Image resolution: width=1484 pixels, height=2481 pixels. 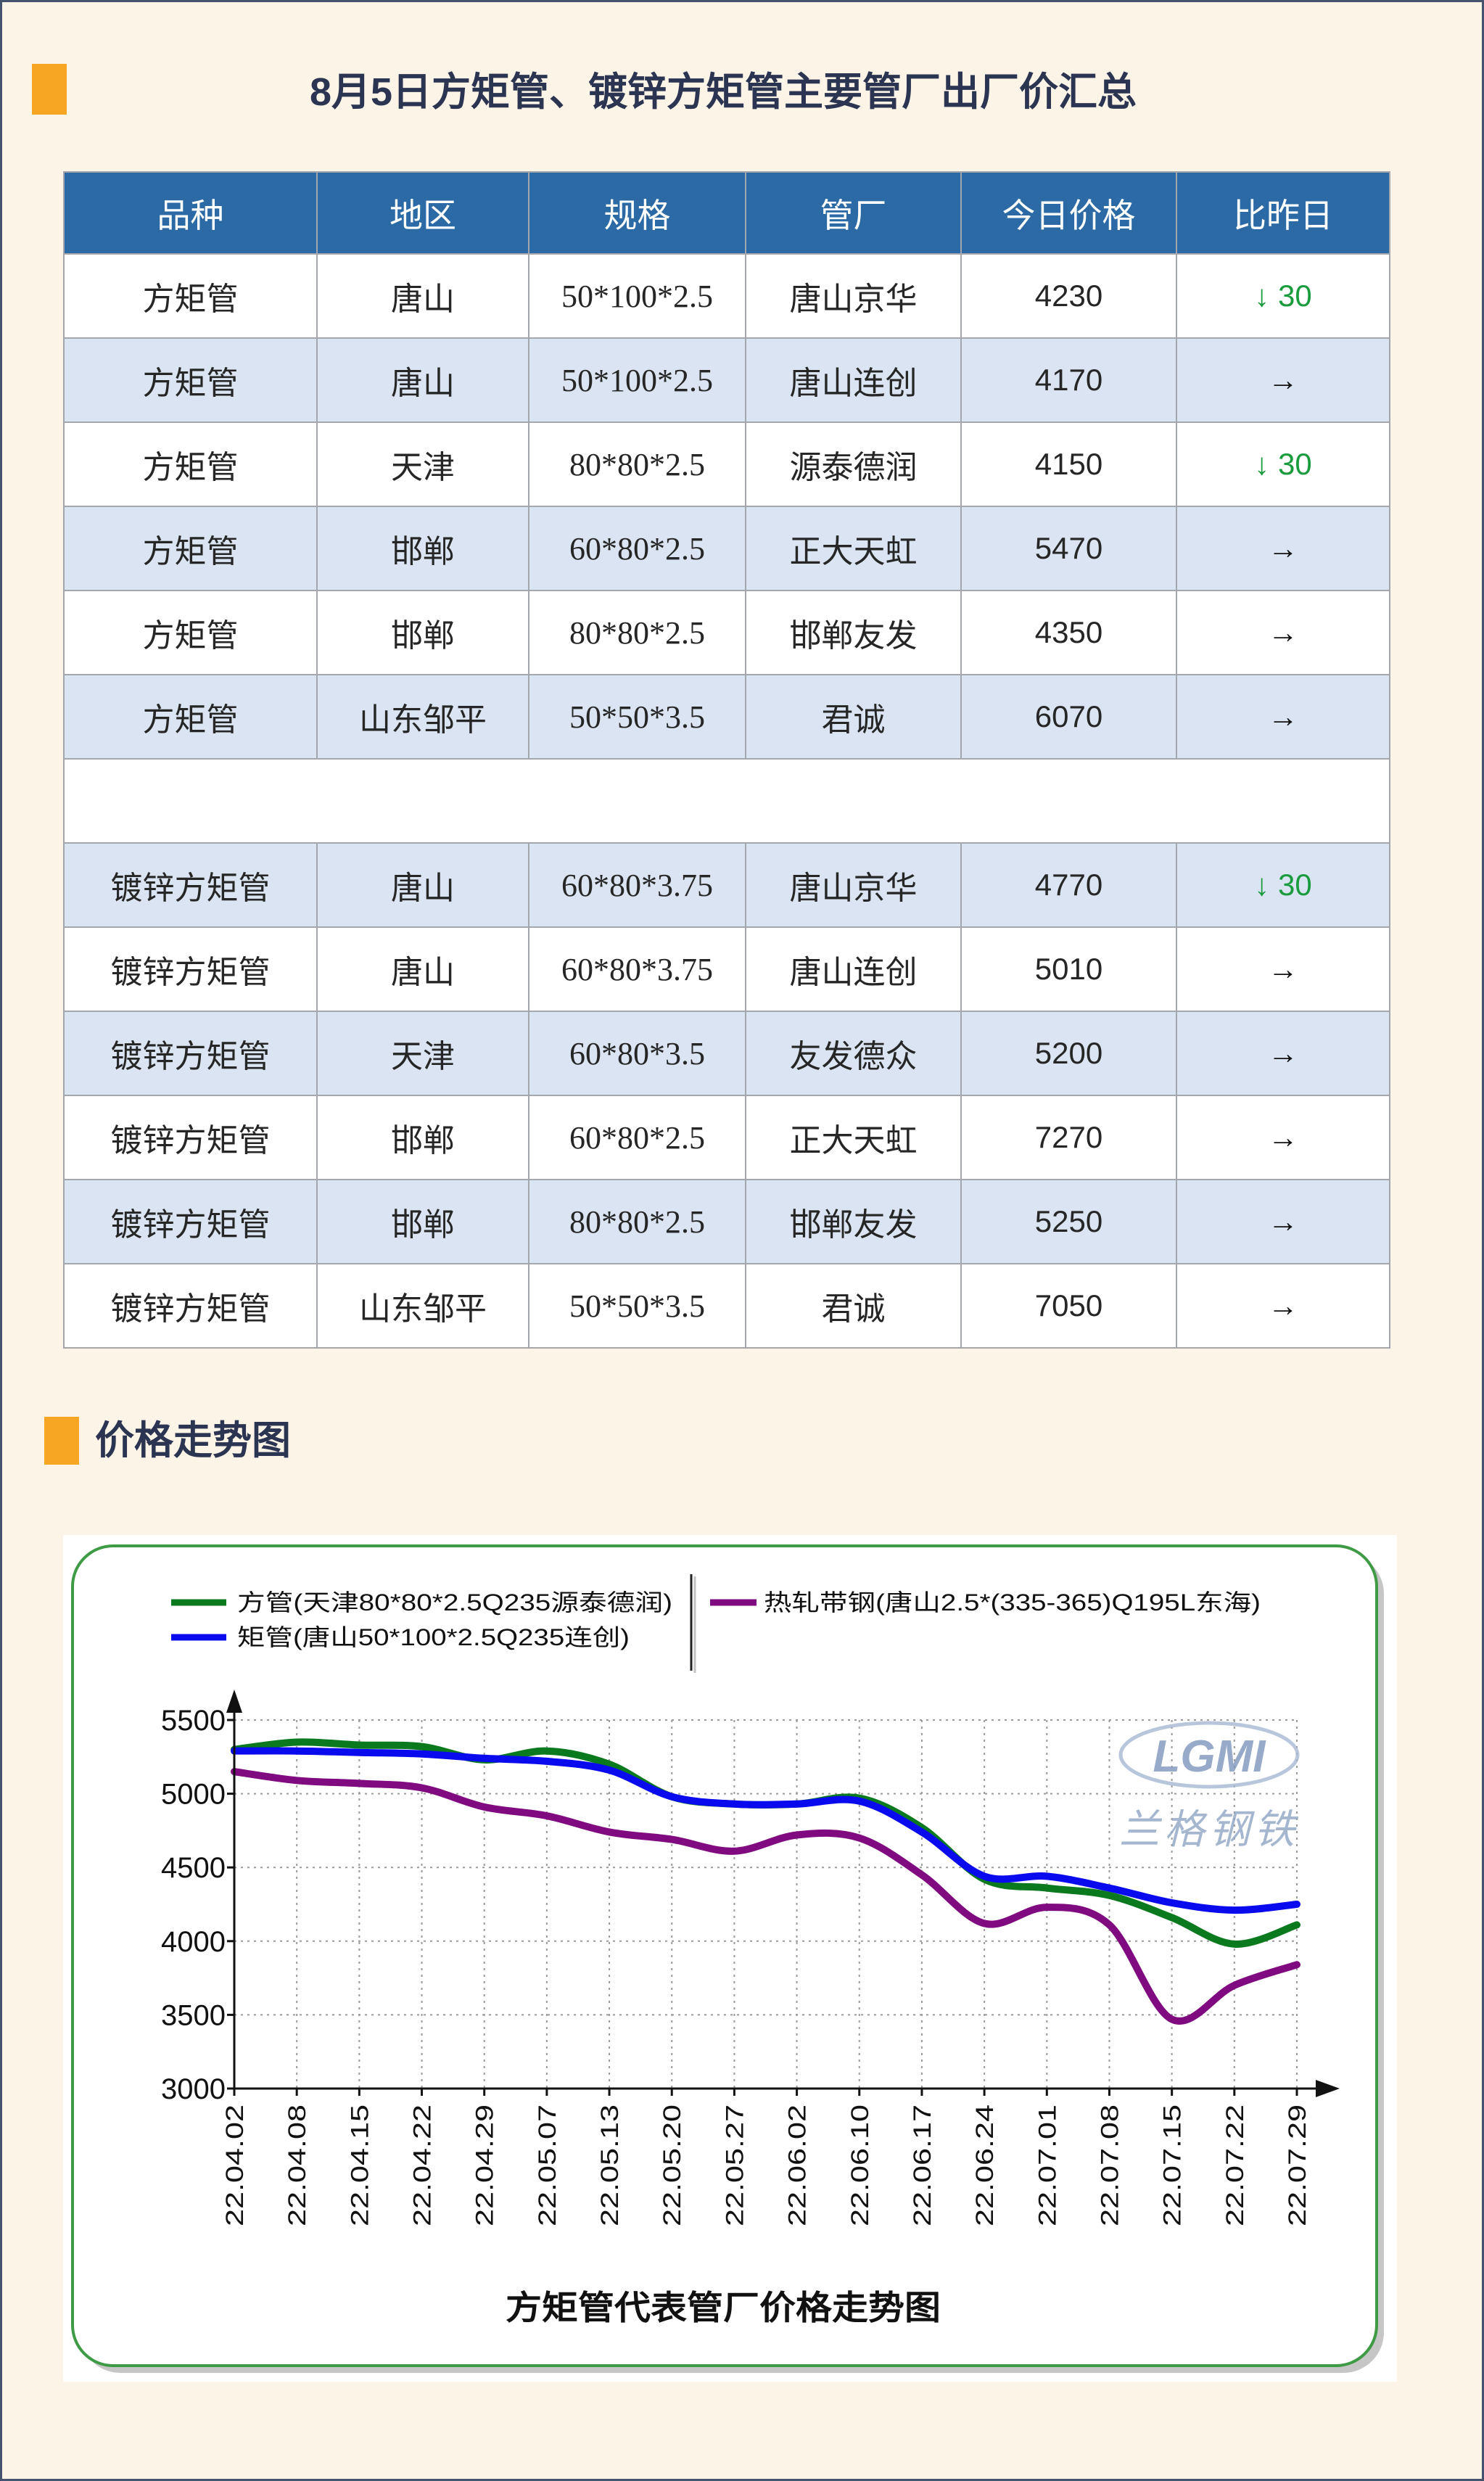 I want to click on mill-cell: 源泰德润, so click(x=853, y=464).